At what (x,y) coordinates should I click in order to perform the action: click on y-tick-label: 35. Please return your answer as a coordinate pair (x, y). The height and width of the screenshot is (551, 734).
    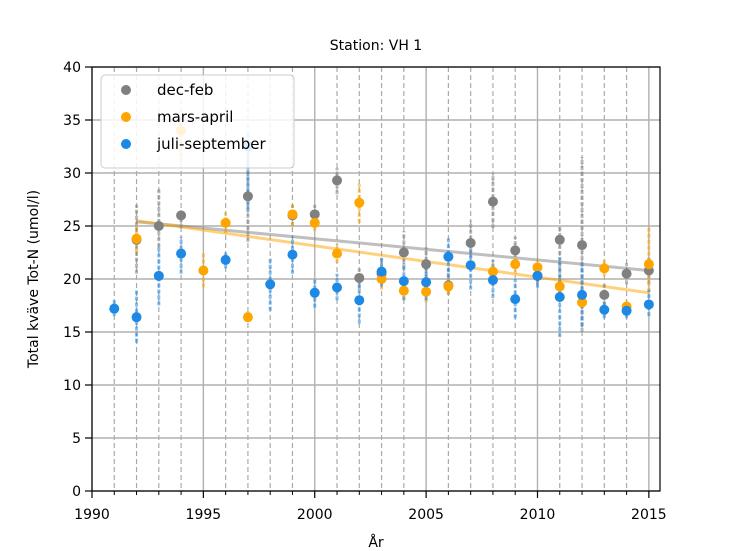
    Looking at the image, I should click on (72, 121).